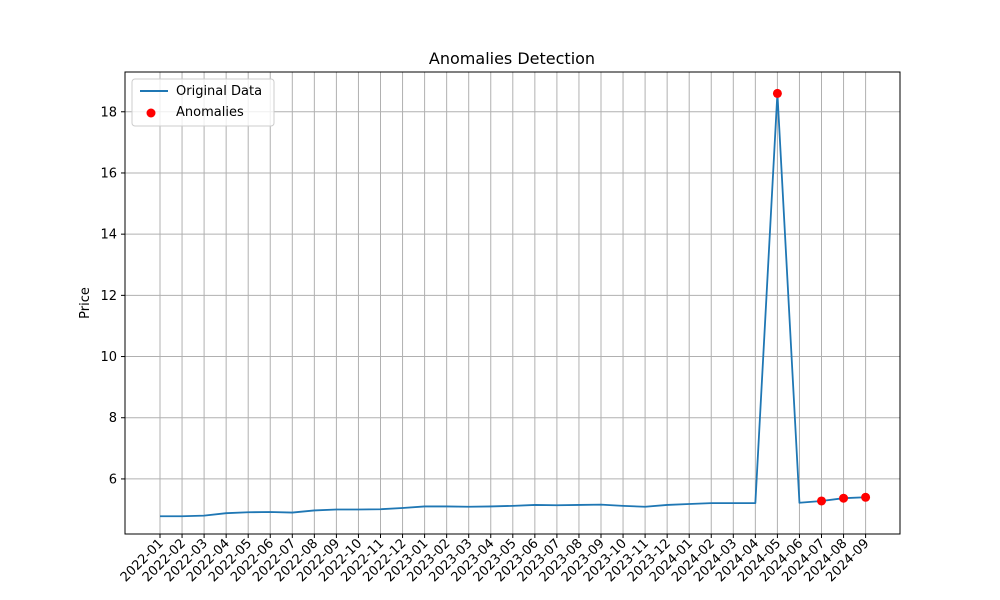 The height and width of the screenshot is (600, 1000). Describe the element at coordinates (108, 112) in the screenshot. I see `y-tick-label: 18` at that location.